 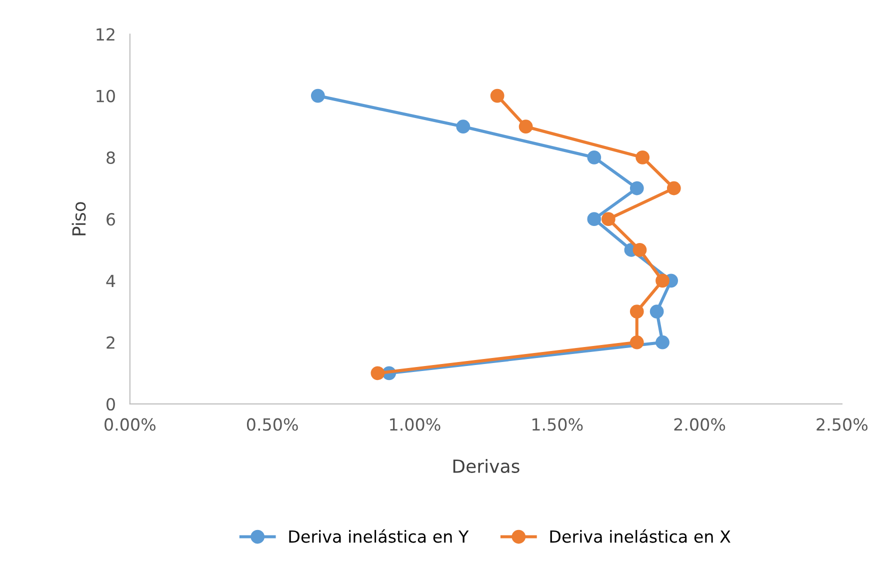 What do you see at coordinates (379, 536) in the screenshot?
I see `legend-label: Deriva inelástica en Y` at bounding box center [379, 536].